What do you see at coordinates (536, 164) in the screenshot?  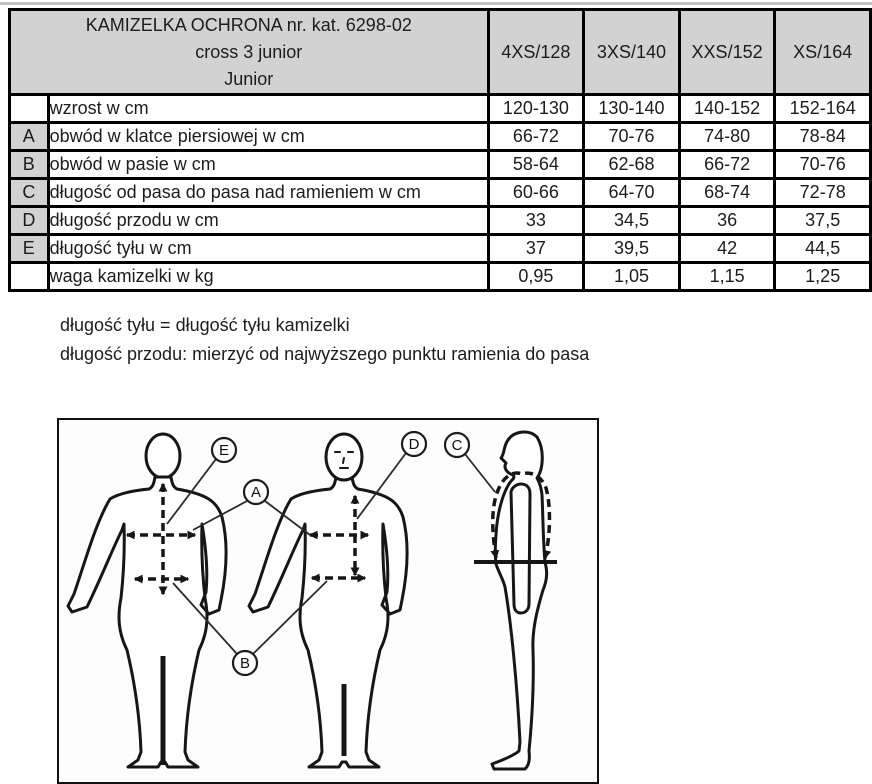 I see `row-value: 58-64` at bounding box center [536, 164].